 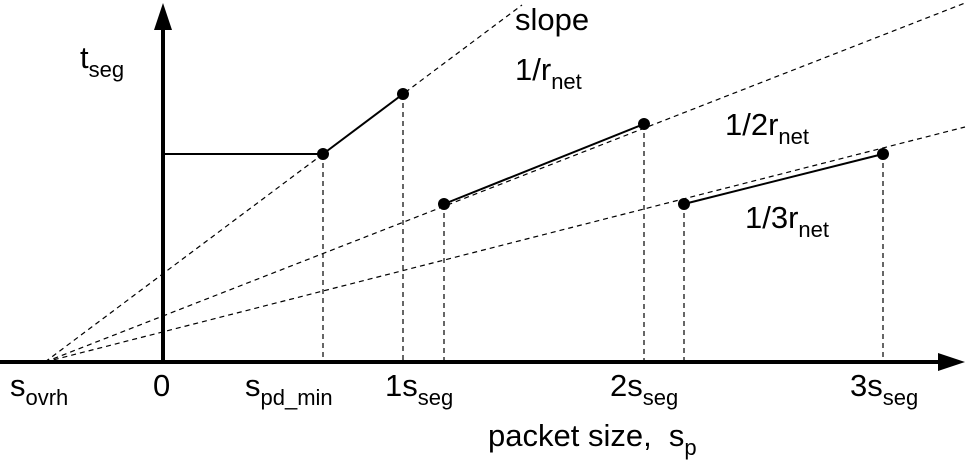 I want to click on x-tick-label-text: 3s, so click(x=866, y=385).